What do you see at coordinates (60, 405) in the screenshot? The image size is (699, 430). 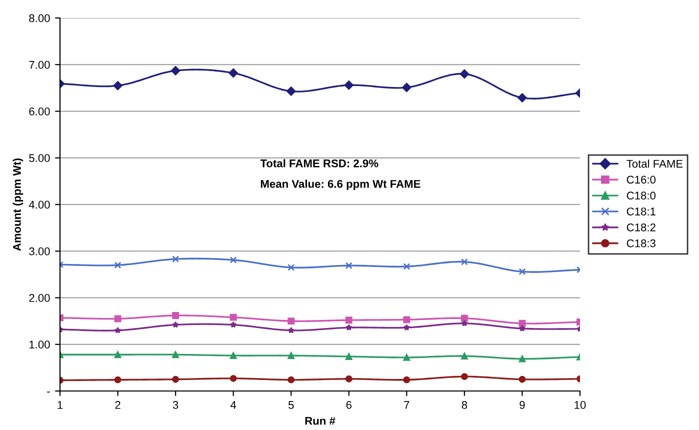 I see `x-tick-label: 1` at bounding box center [60, 405].